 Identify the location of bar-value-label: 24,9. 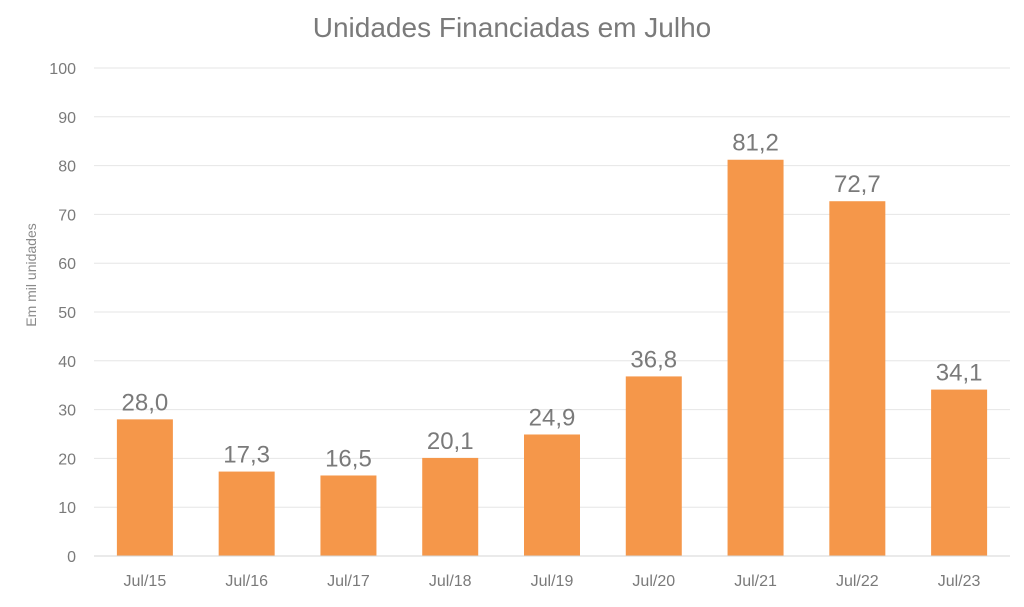
(552, 417).